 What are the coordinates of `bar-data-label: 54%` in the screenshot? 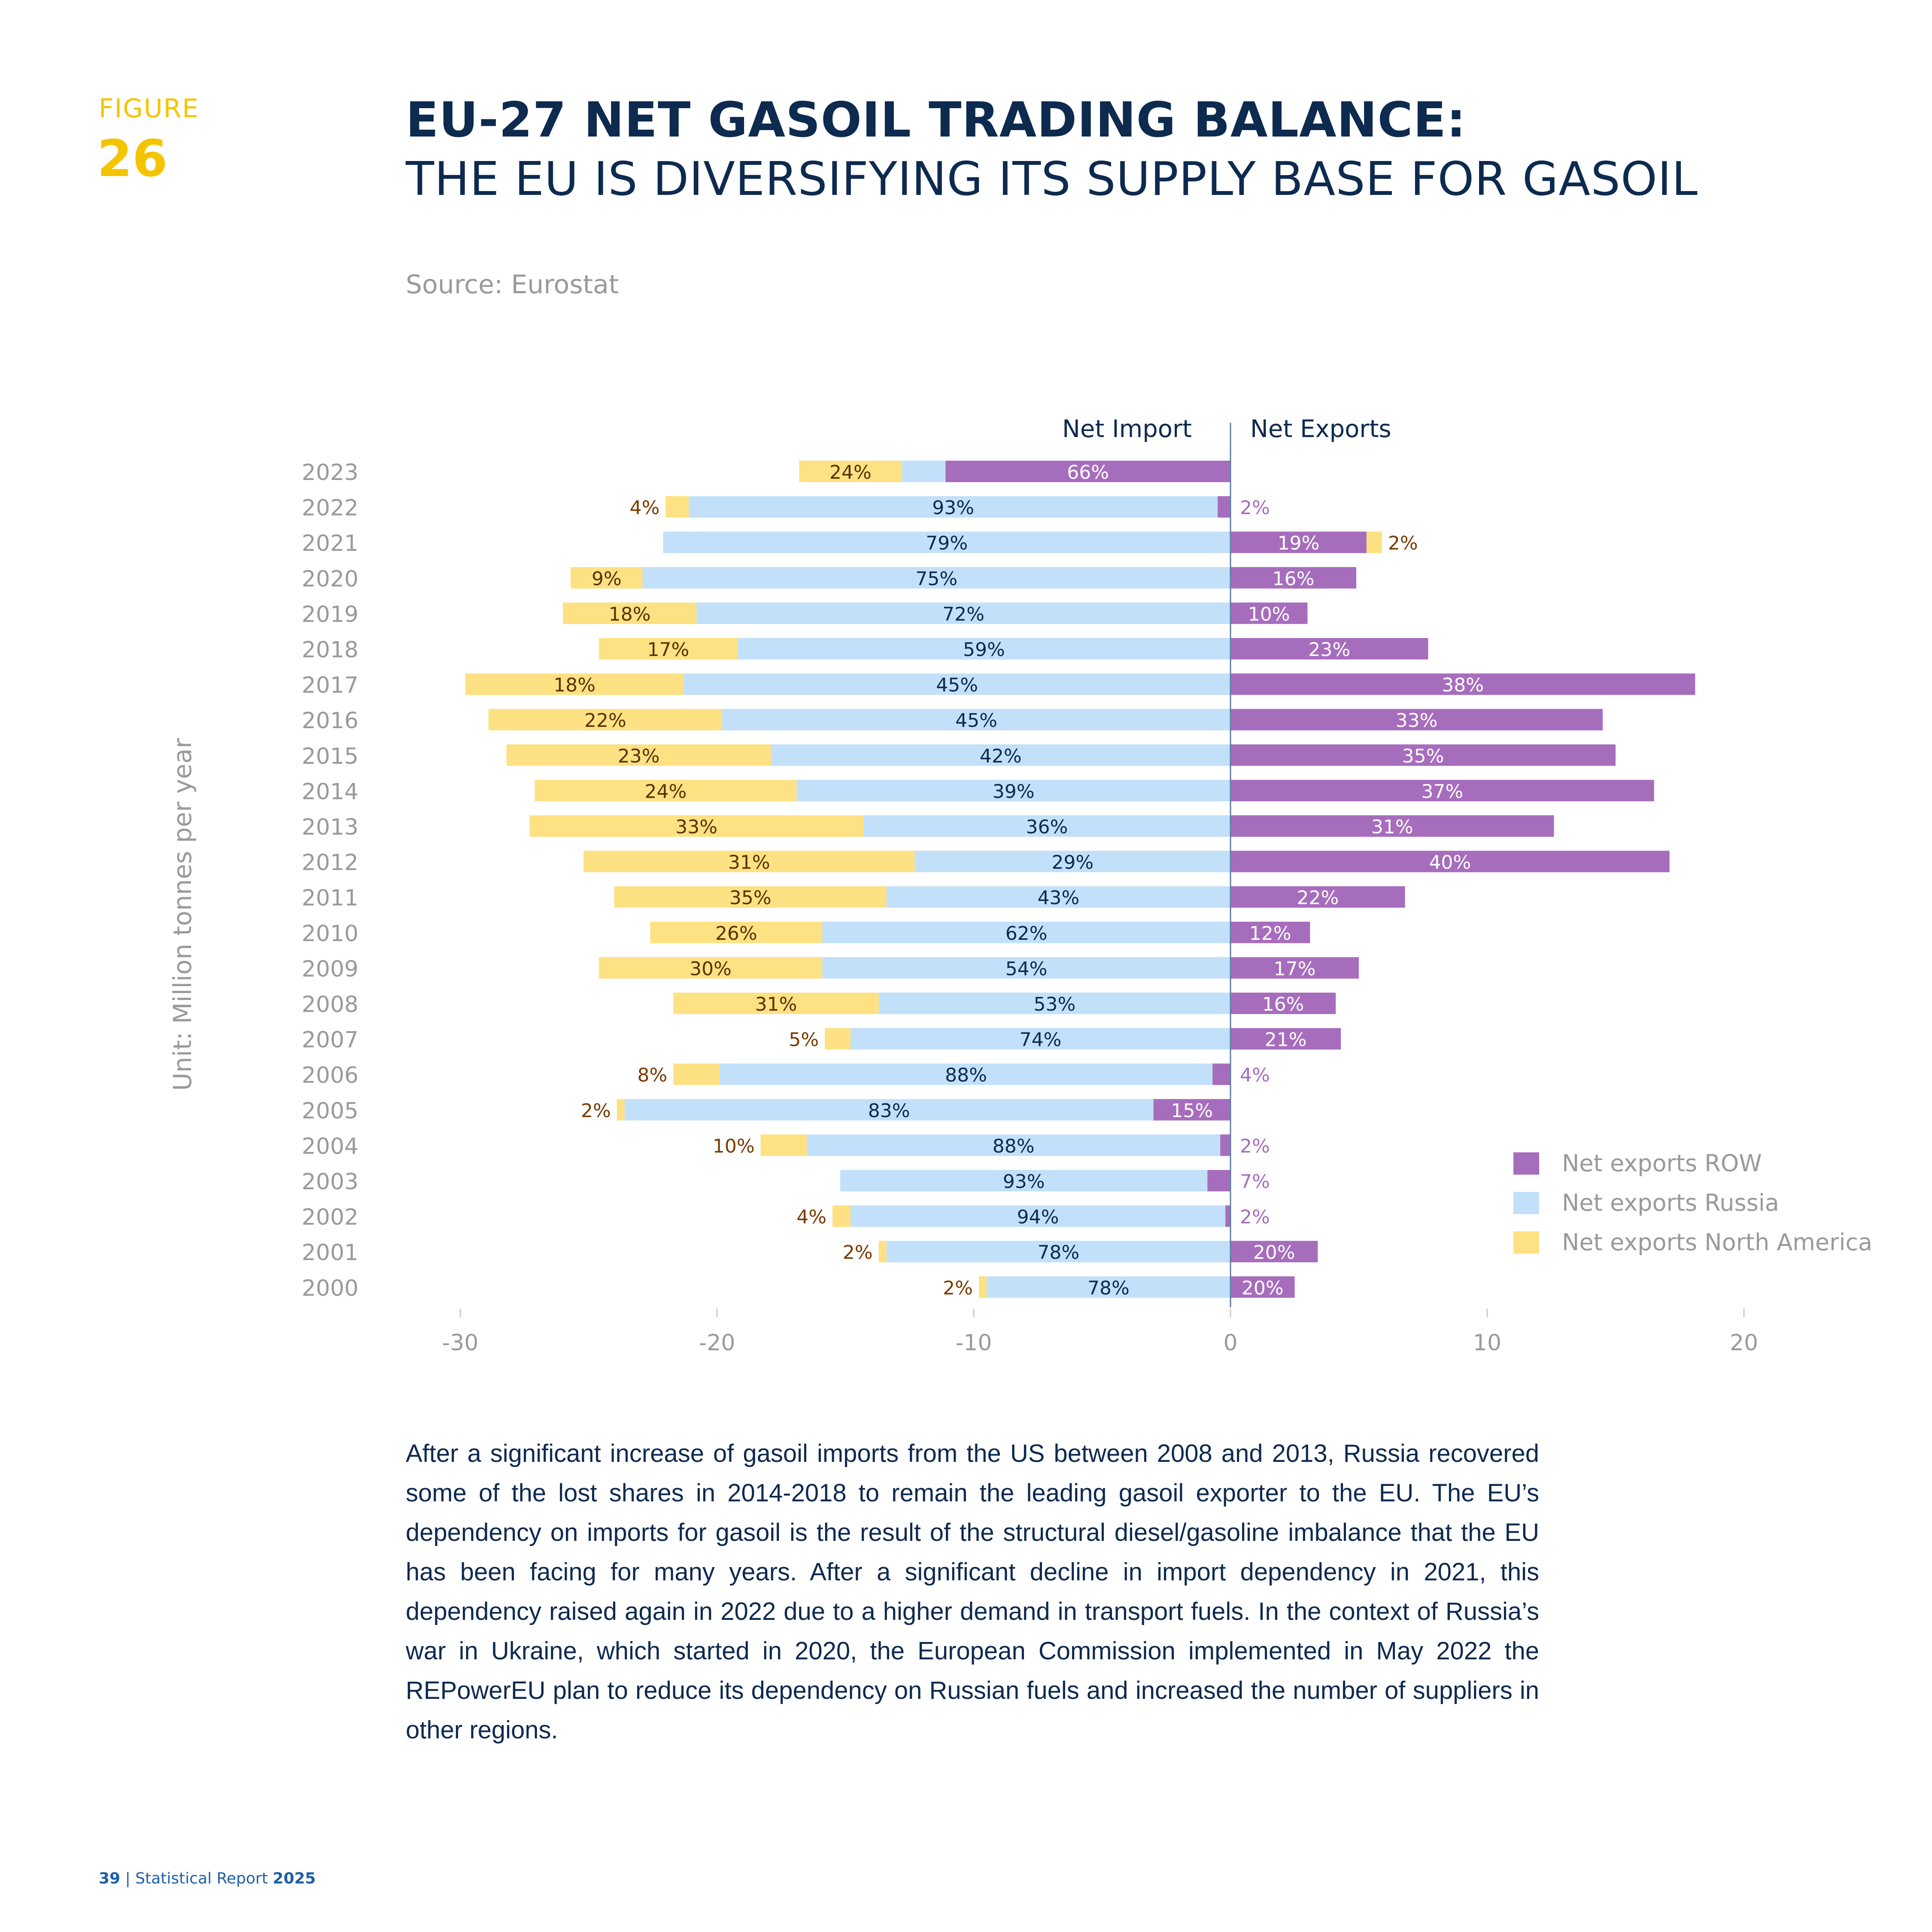 It's located at (1027, 969).